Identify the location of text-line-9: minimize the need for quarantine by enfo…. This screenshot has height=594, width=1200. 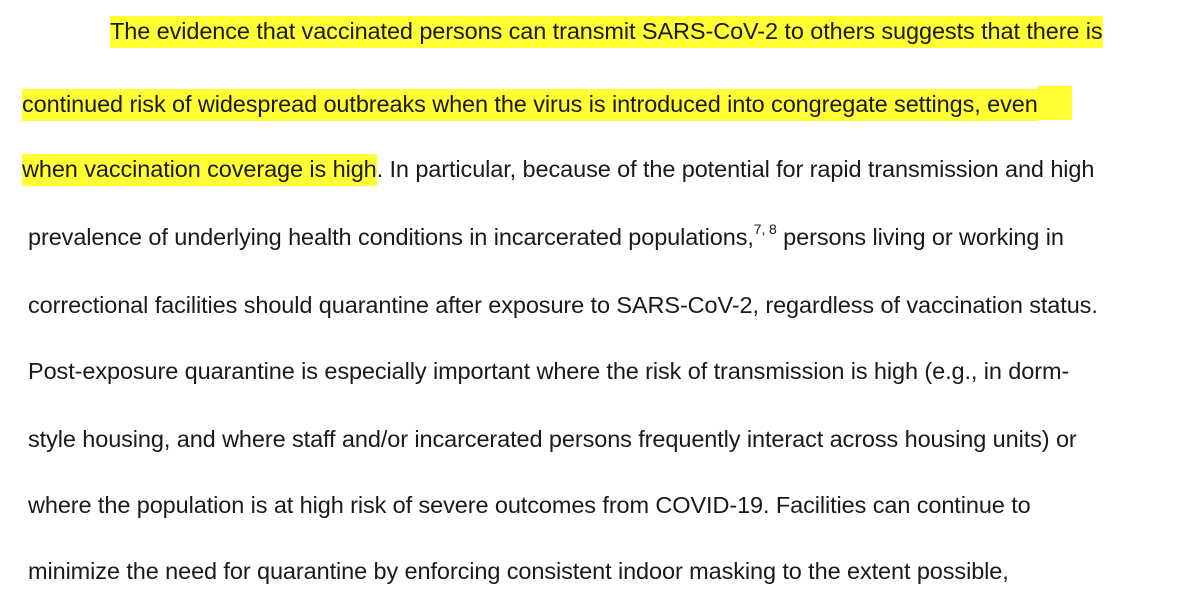
(518, 571).